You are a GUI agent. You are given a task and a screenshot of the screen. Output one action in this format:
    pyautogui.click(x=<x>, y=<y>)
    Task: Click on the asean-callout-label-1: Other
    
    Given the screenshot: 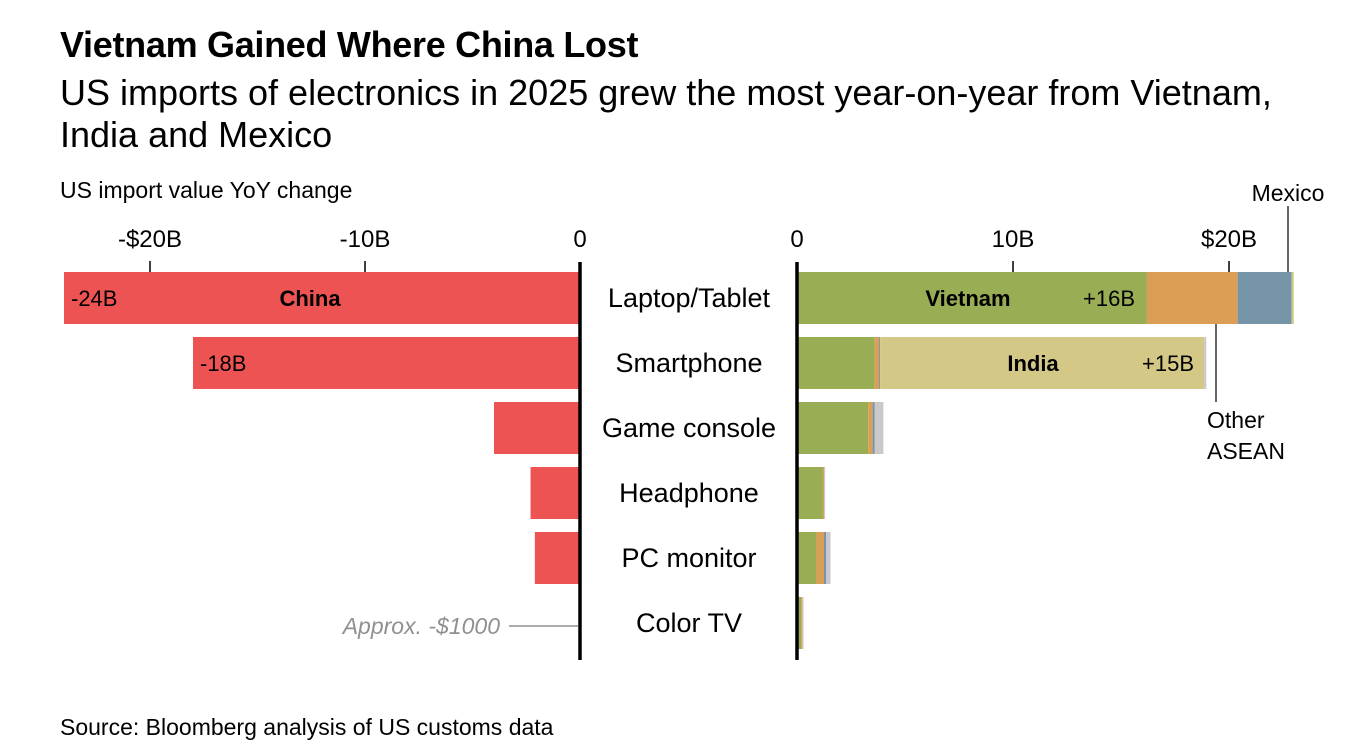 What is the action you would take?
    pyautogui.click(x=1236, y=420)
    